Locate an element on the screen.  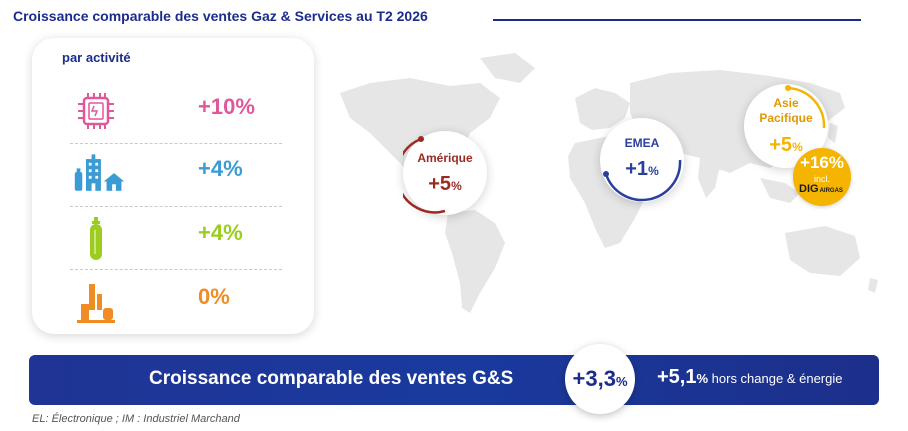
region-bubble-apac: Asie Pacifique +5% is located at coordinates (786, 126).